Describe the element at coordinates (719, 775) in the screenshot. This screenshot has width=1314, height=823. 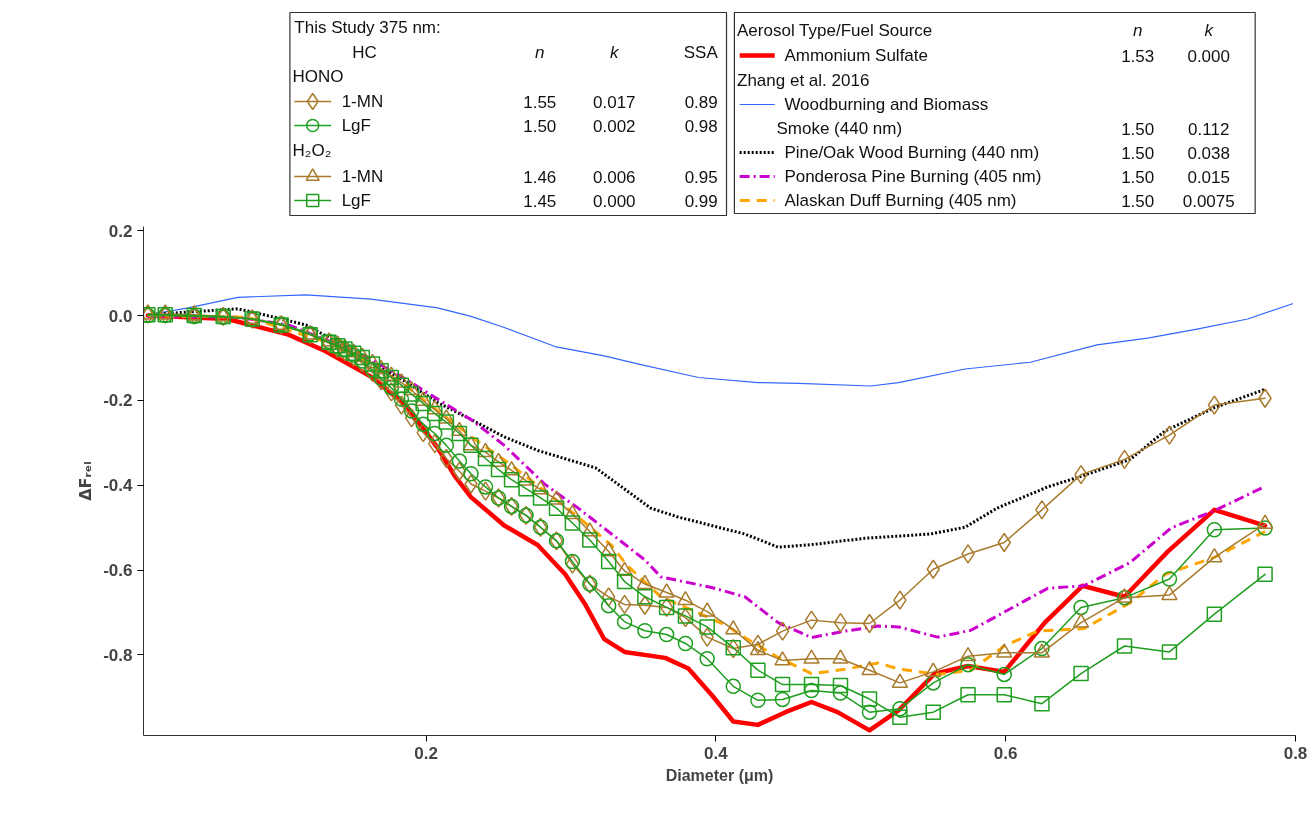
I see `x-axis-title: Diameter (μm)` at that location.